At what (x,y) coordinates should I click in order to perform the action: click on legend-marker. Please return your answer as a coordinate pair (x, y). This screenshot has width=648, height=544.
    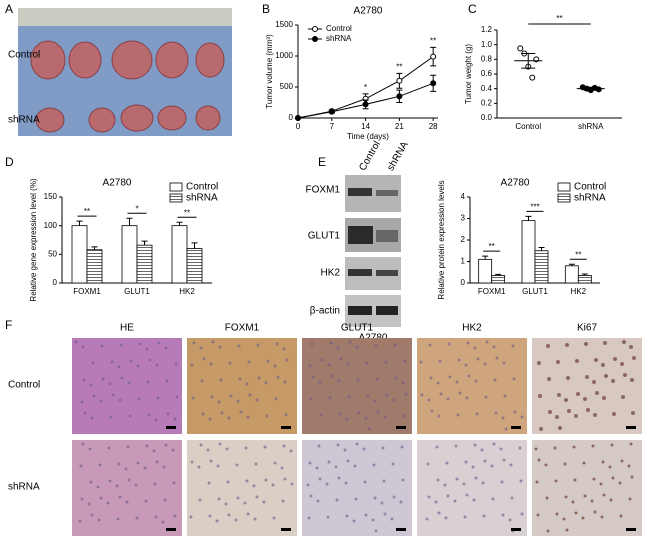
    Looking at the image, I should click on (315, 29).